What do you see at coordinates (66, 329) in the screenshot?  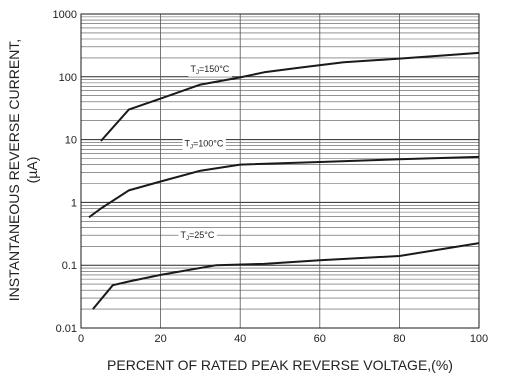 I see `y-tick-label: 0.01` at bounding box center [66, 329].